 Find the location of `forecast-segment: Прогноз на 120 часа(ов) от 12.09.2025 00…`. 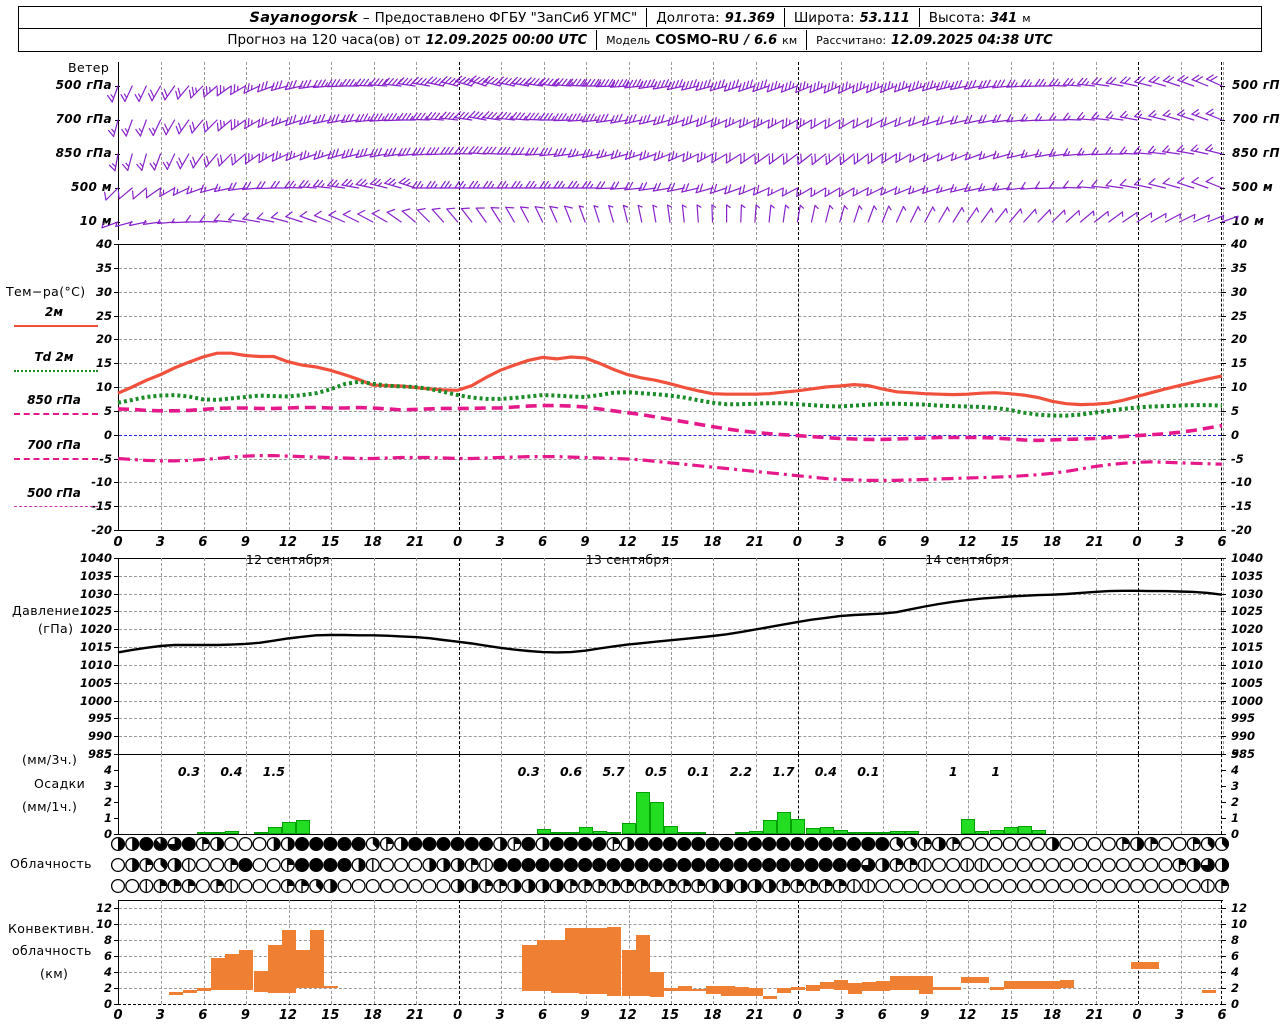

forecast-segment: Прогноз на 120 часа(ов) от 12.09.2025 00… is located at coordinates (407, 40).